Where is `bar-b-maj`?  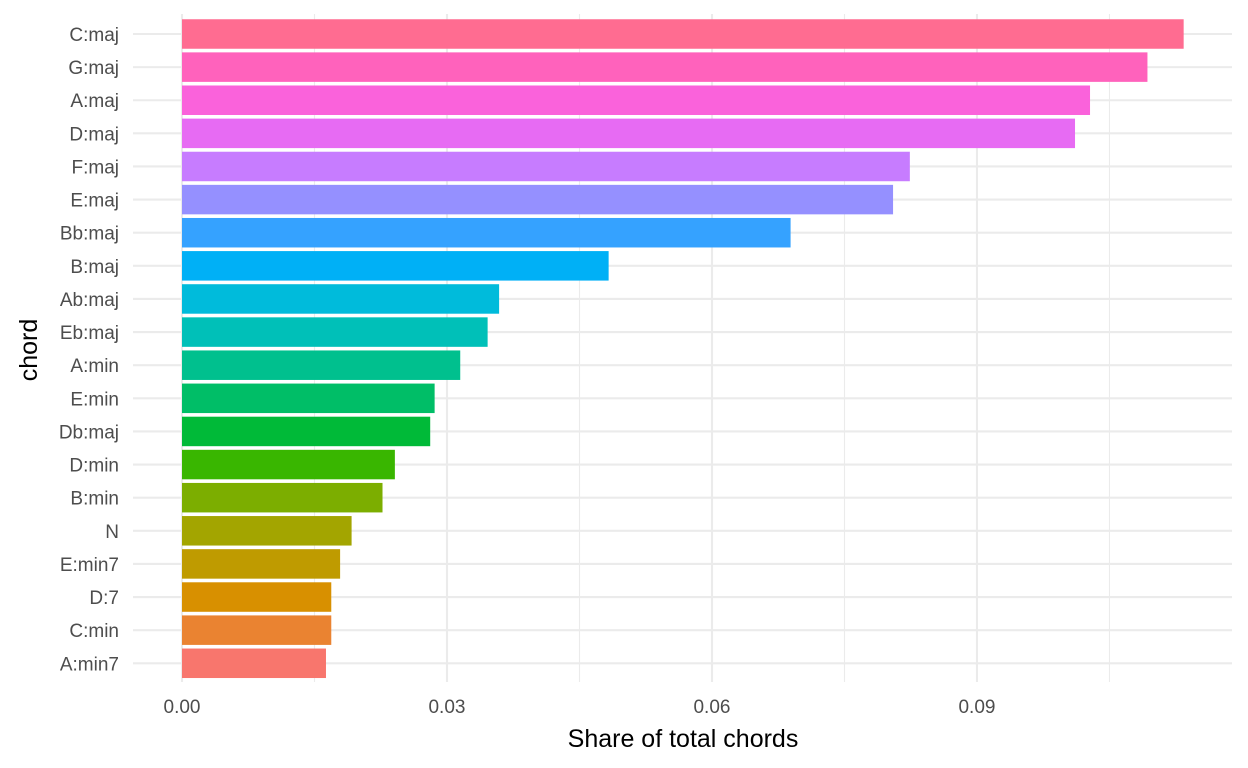 bar-b-maj is located at coordinates (395, 266).